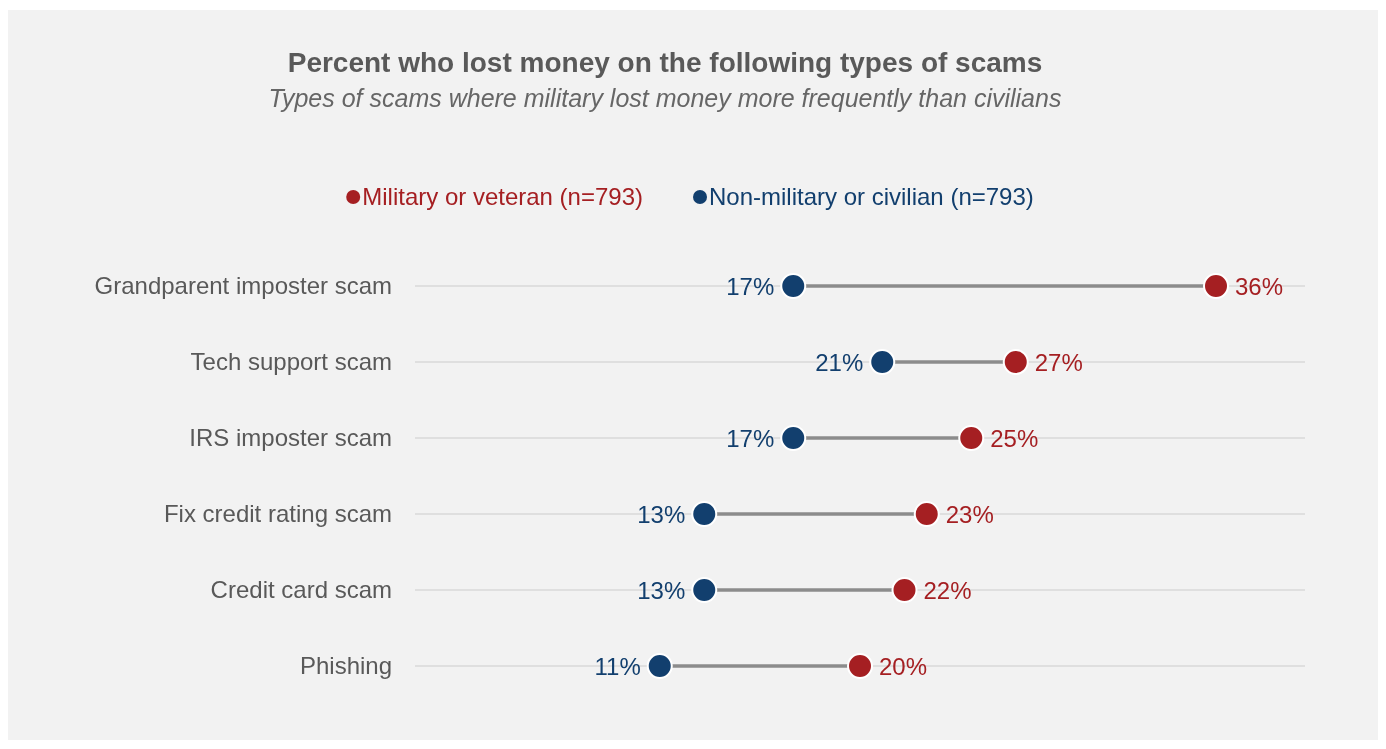 This screenshot has height=749, width=1386. What do you see at coordinates (291, 362) in the screenshot?
I see `y-tick-label: Tech support scam` at bounding box center [291, 362].